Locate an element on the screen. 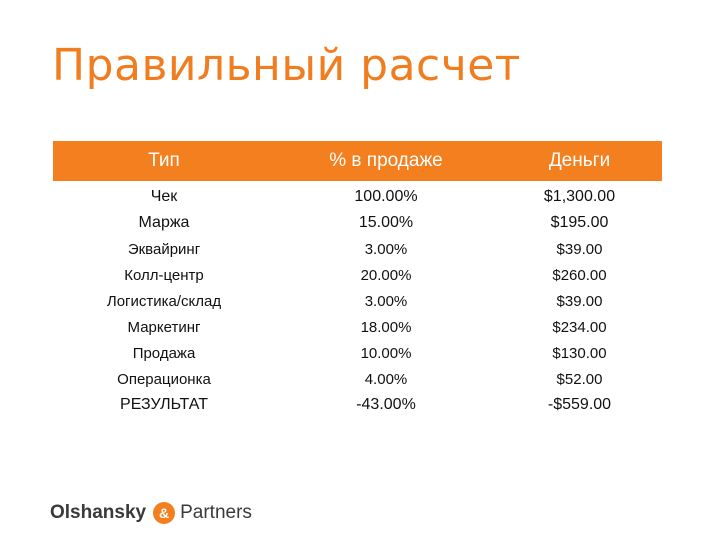 This screenshot has height=540, width=720. table-row-result: РЕЗУЛЬТАТ -43.00% -$559.00 is located at coordinates (357, 405).